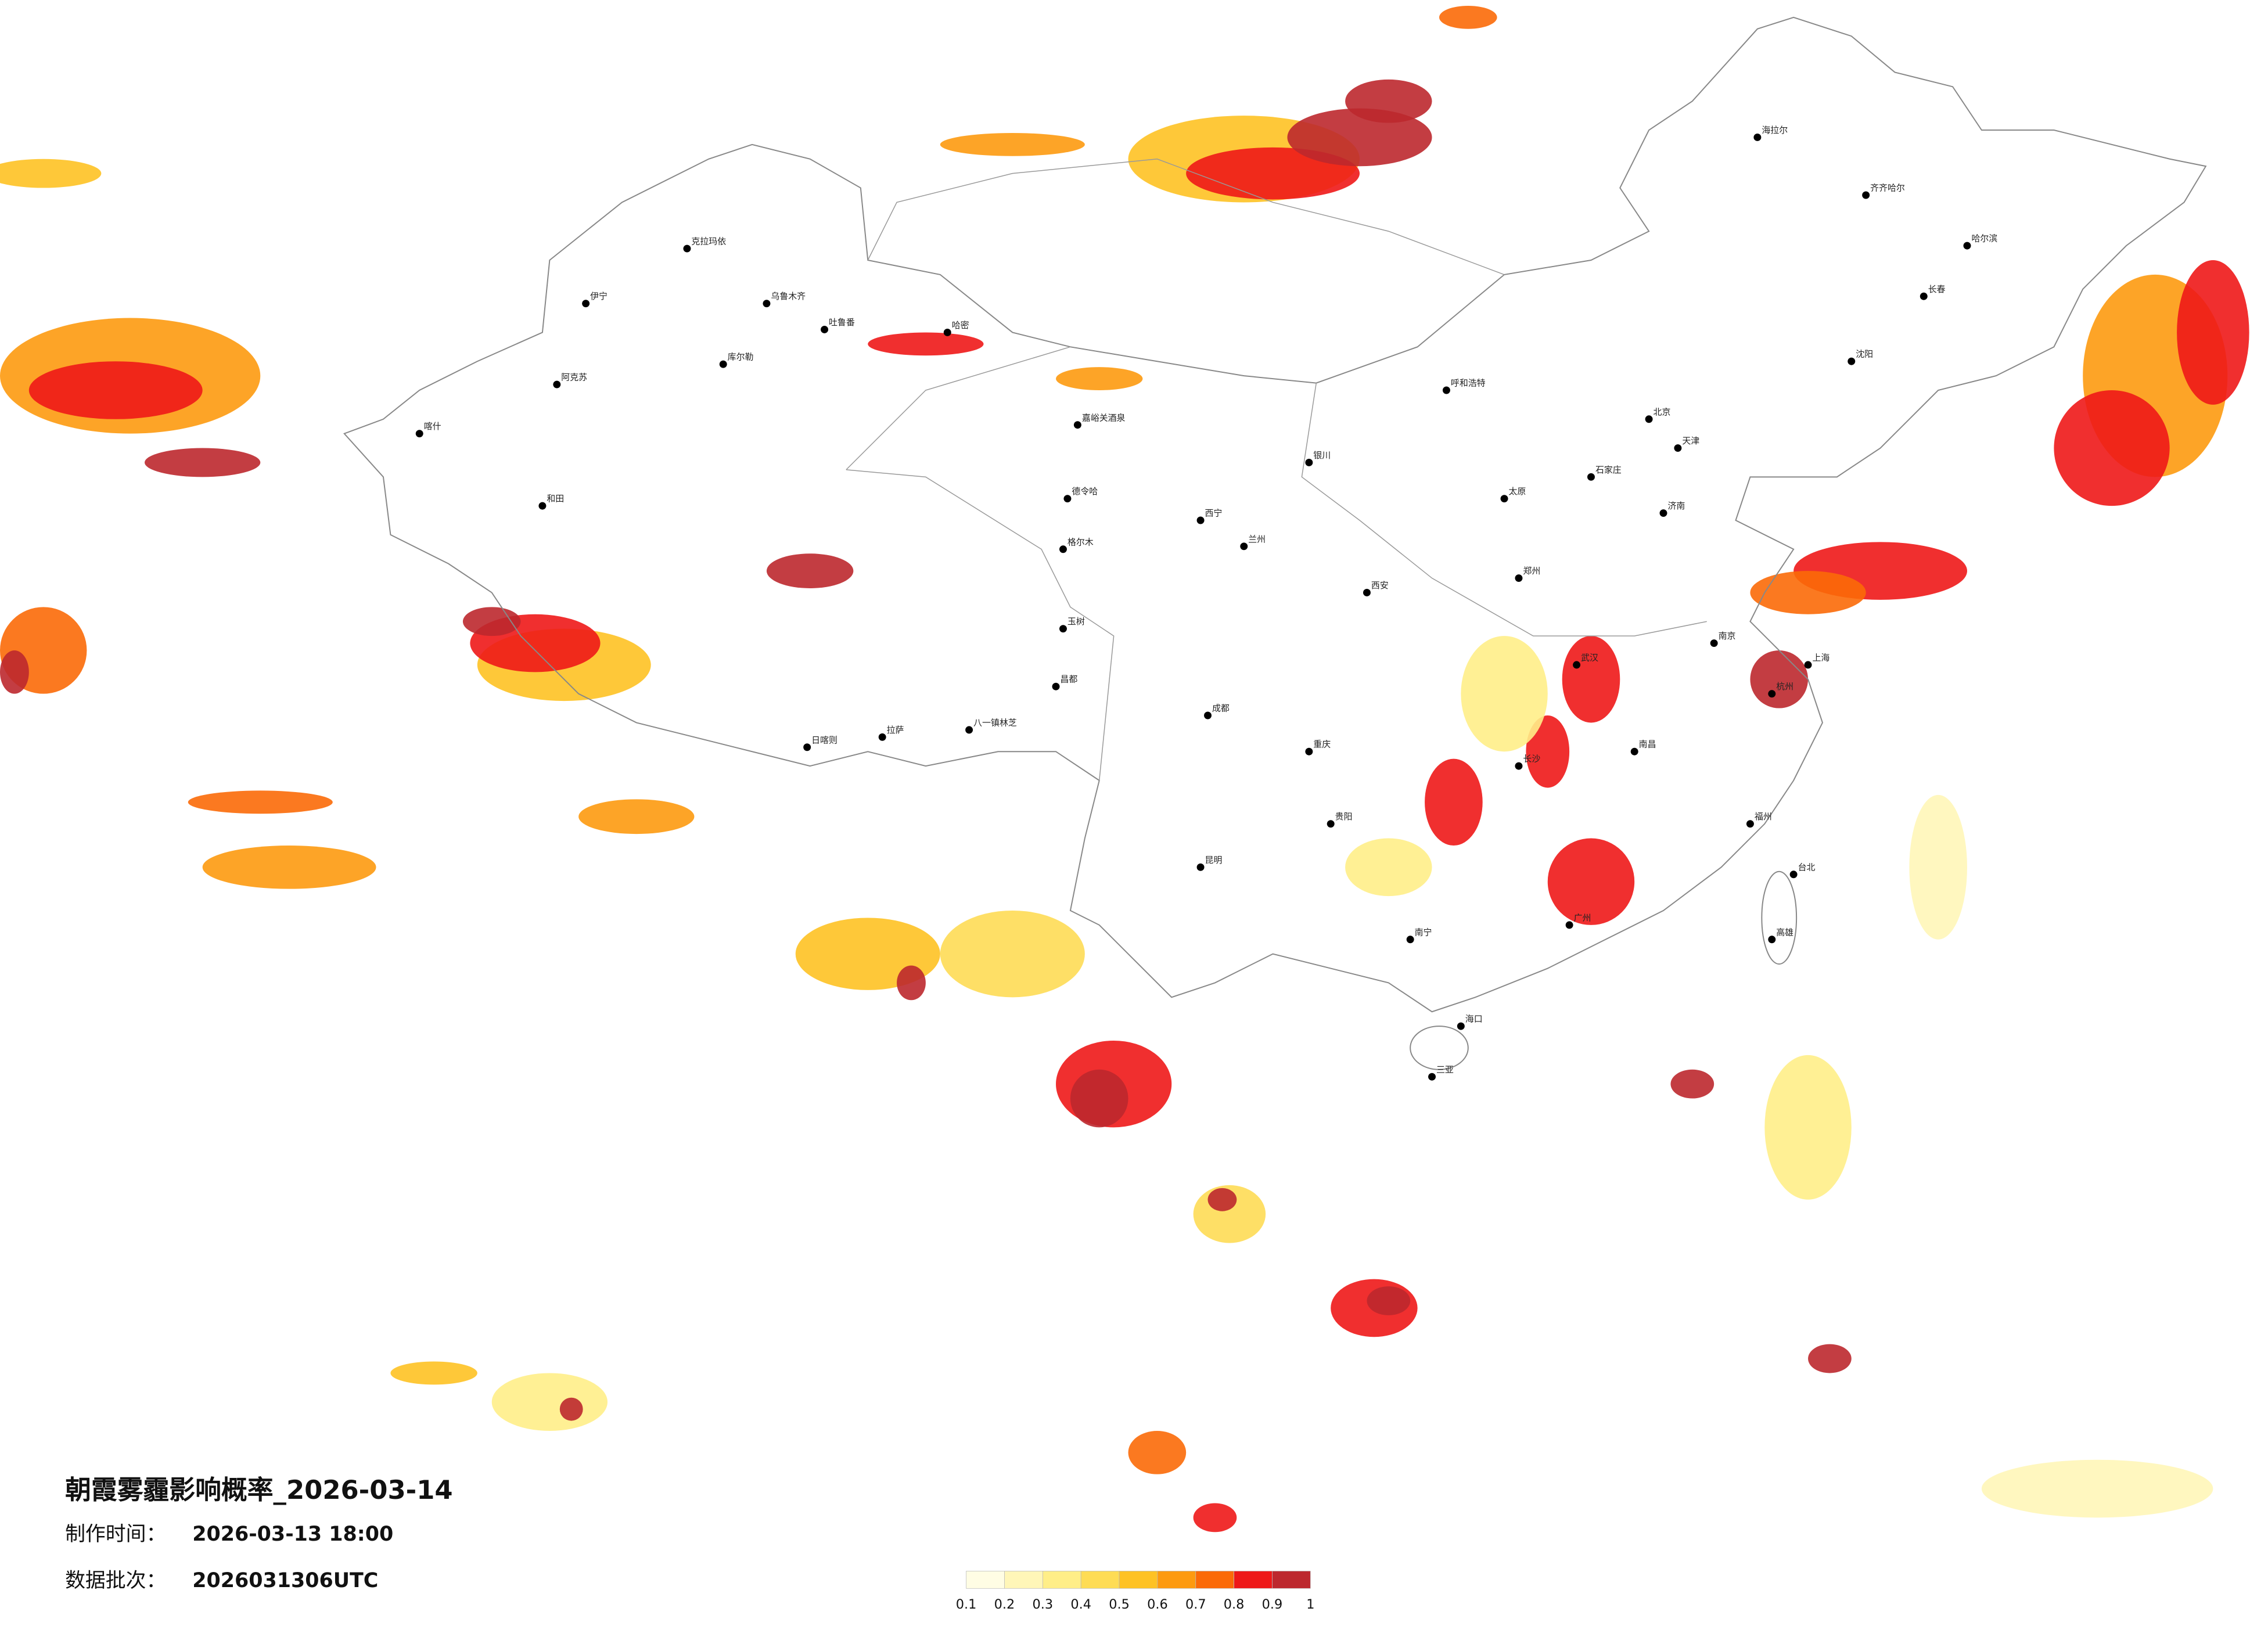 The image size is (2268, 1626). Describe the element at coordinates (1276, 470) in the screenshot. I see `internal-border` at that location.